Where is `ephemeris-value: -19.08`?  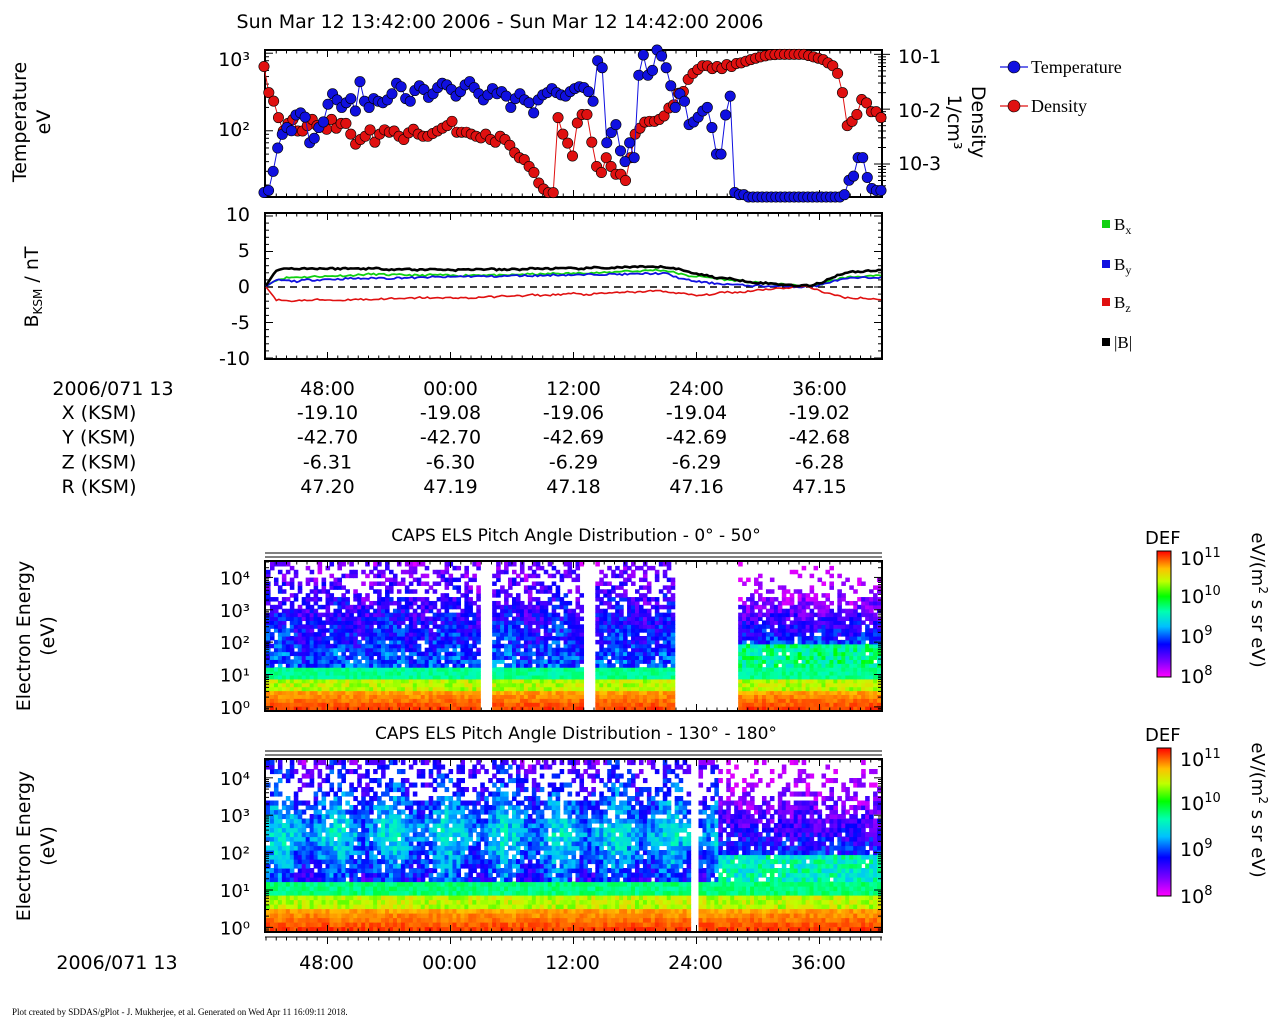 ephemeris-value: -19.08 is located at coordinates (450, 413).